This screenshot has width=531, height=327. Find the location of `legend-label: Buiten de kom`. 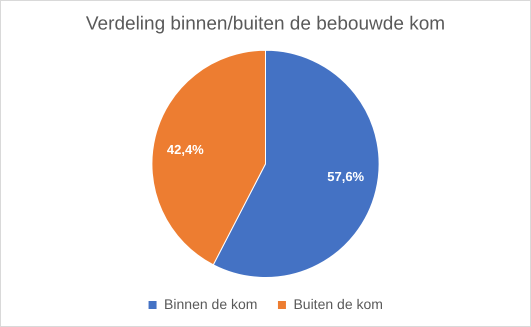

legend-label: Buiten de kom is located at coordinates (338, 304).